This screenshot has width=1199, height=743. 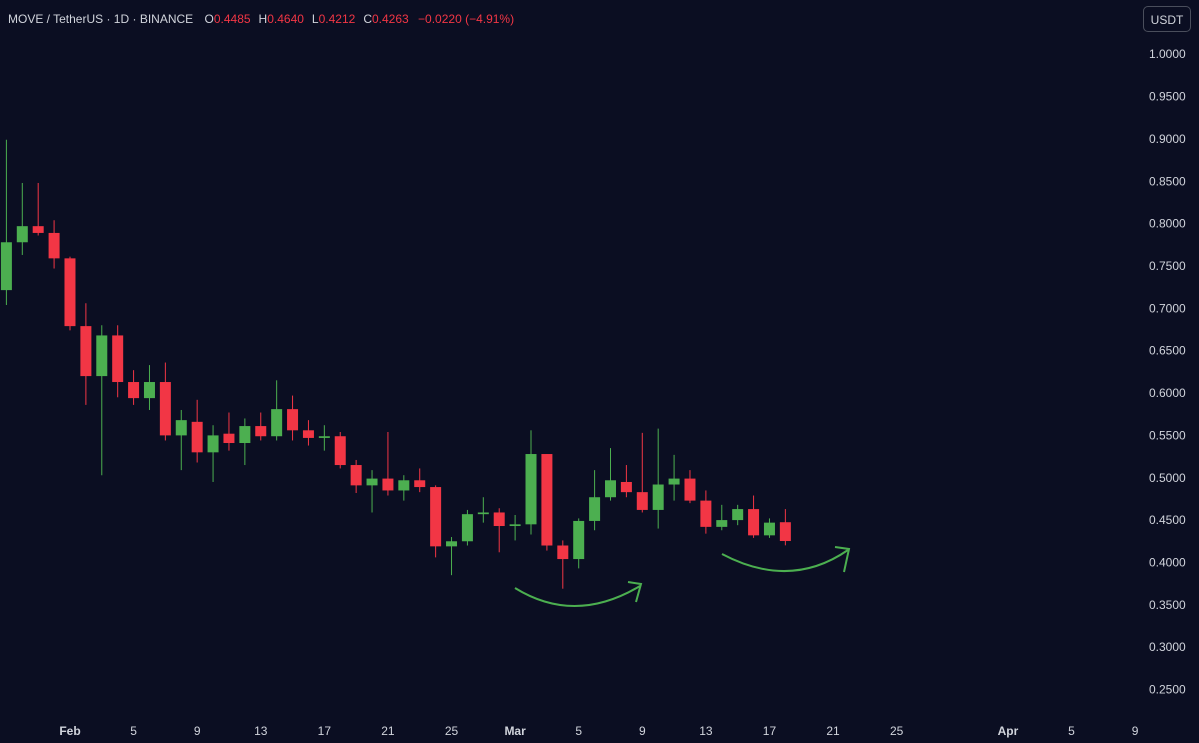 I want to click on ohlc: O0.4485 H0.4640 L0.4212 C0.4263, so click(x=303, y=19).